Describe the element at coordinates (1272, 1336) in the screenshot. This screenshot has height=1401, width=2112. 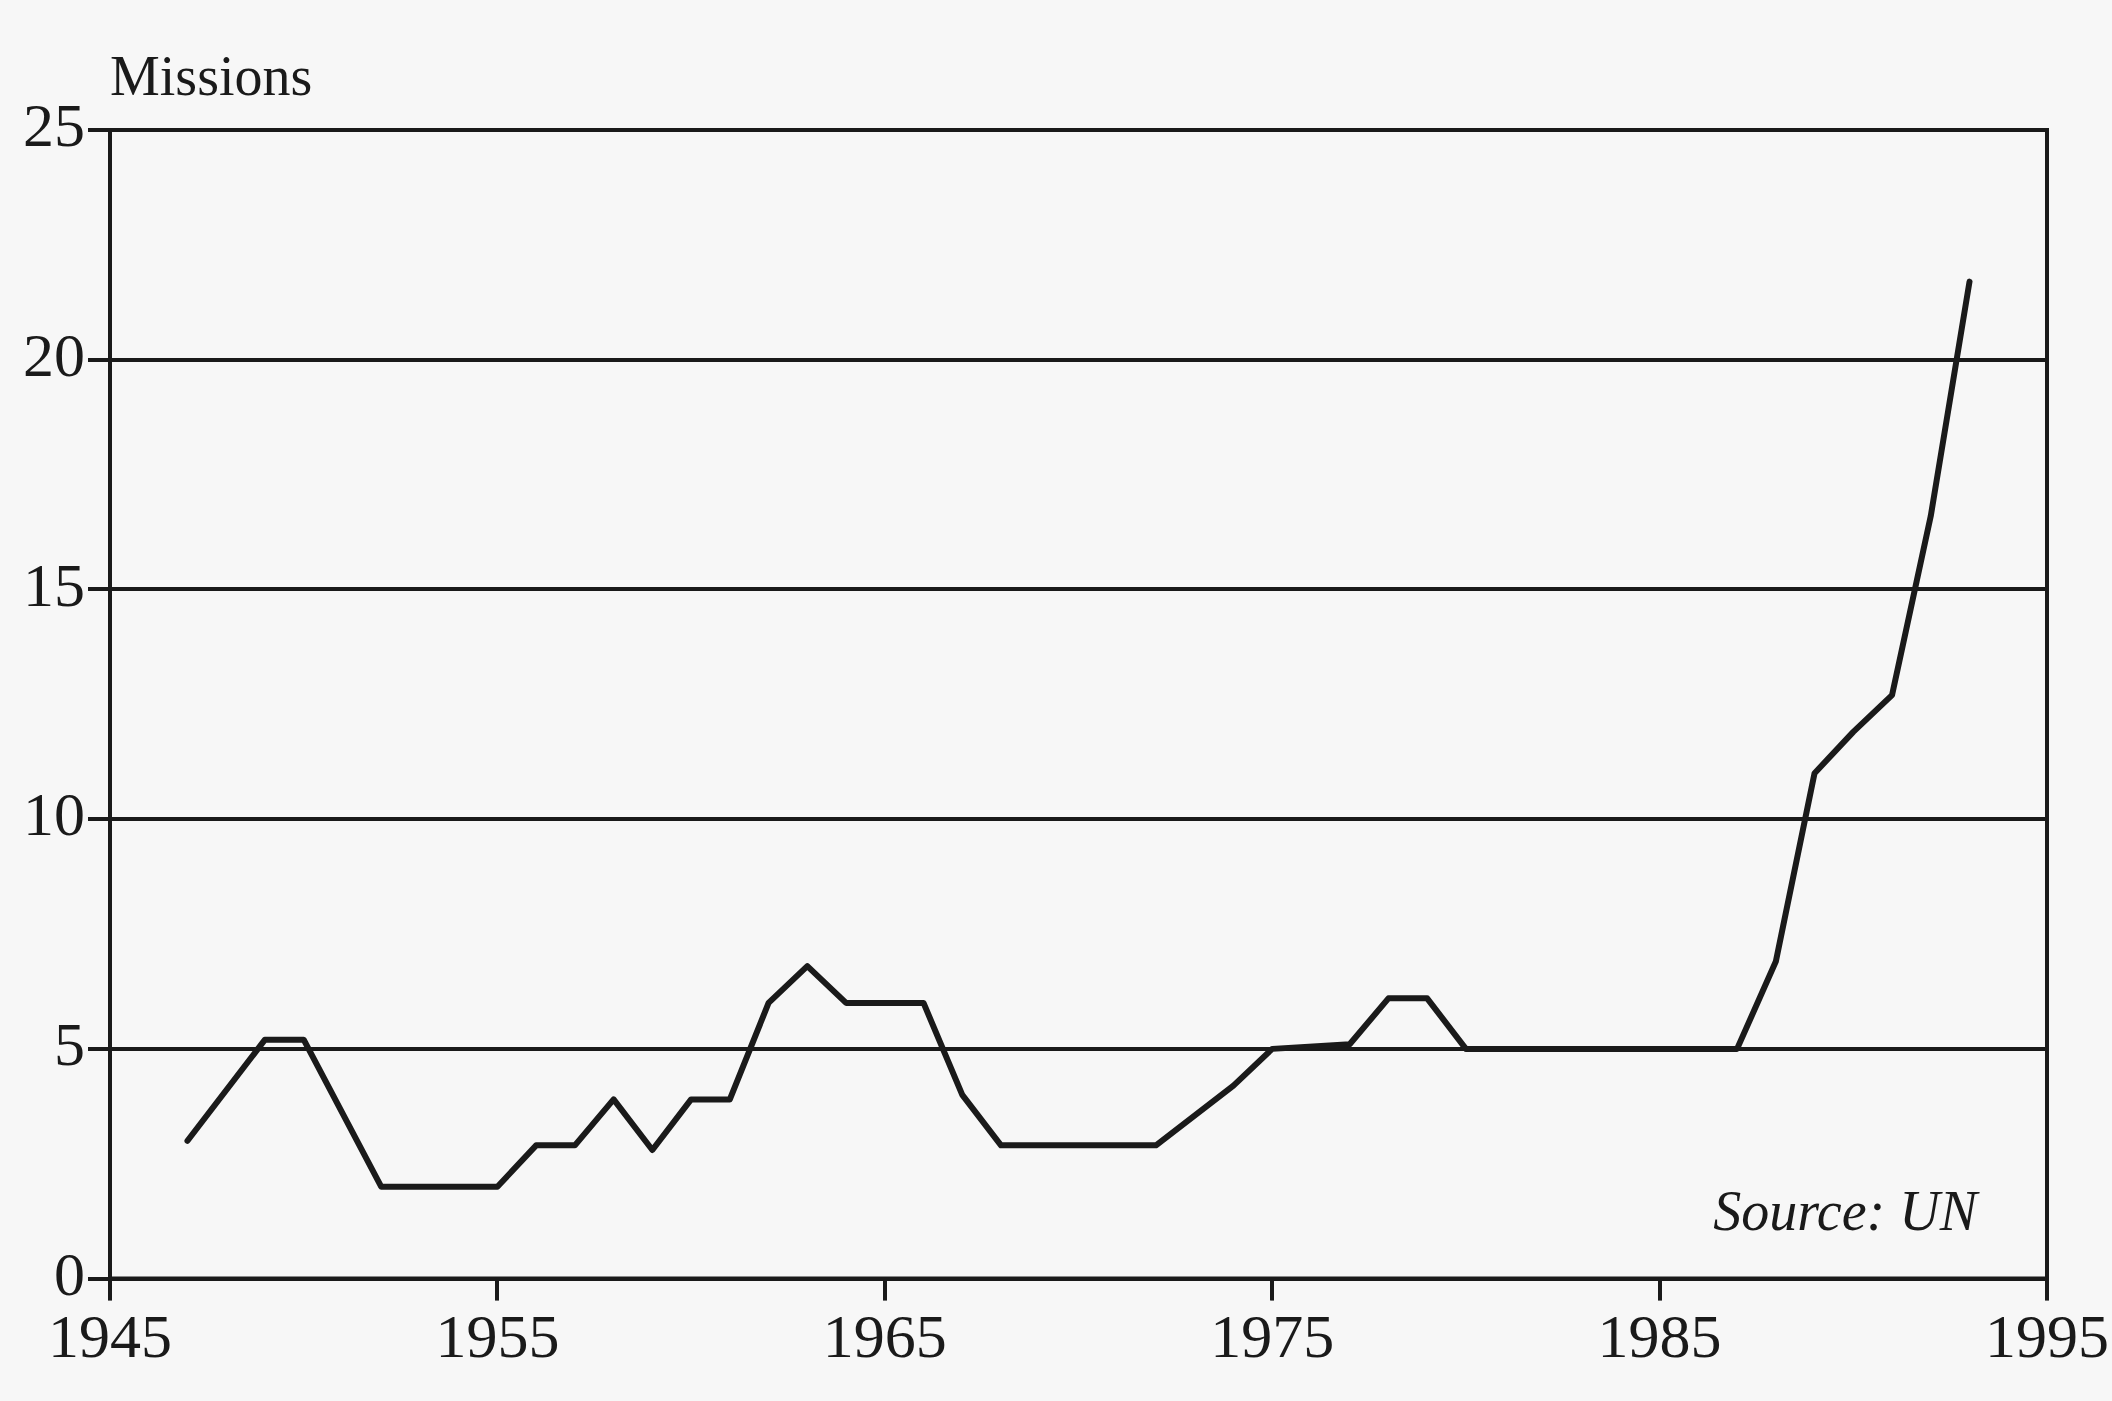
I see `x-tick-label: 1975` at that location.